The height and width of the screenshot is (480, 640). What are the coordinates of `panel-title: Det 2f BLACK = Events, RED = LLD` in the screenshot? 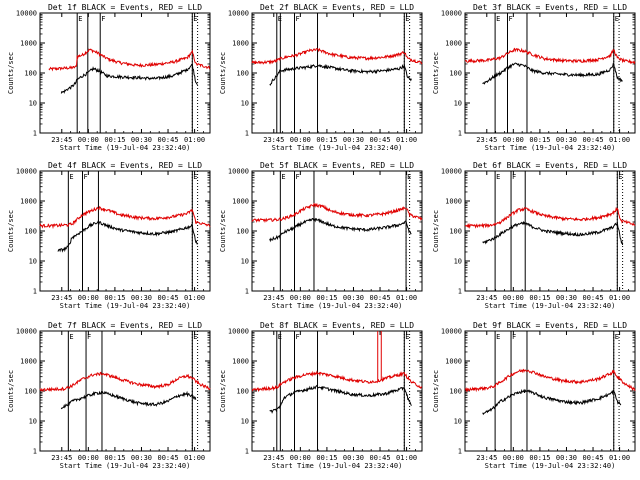 It's located at (337, 7).